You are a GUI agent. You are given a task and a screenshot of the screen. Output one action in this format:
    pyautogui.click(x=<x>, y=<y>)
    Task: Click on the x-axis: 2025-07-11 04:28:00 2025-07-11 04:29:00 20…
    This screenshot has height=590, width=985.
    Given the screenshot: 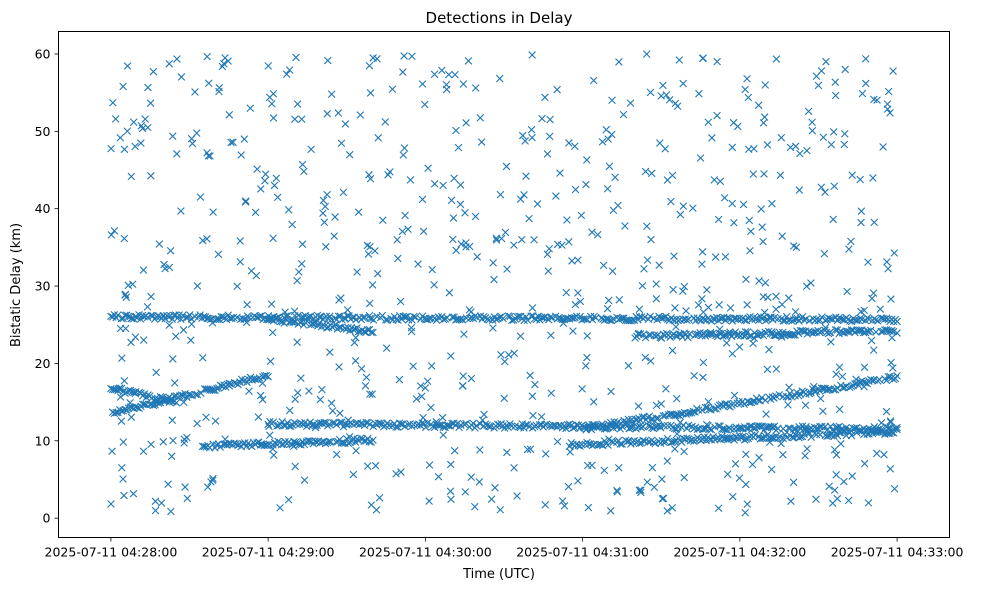 What is the action you would take?
    pyautogui.click(x=504, y=548)
    